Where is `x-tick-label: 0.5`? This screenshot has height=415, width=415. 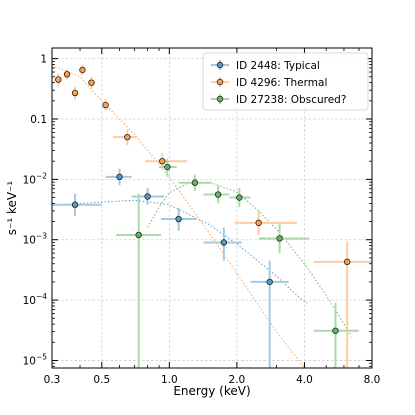
x-tick-label: 0.5 is located at coordinates (101, 380).